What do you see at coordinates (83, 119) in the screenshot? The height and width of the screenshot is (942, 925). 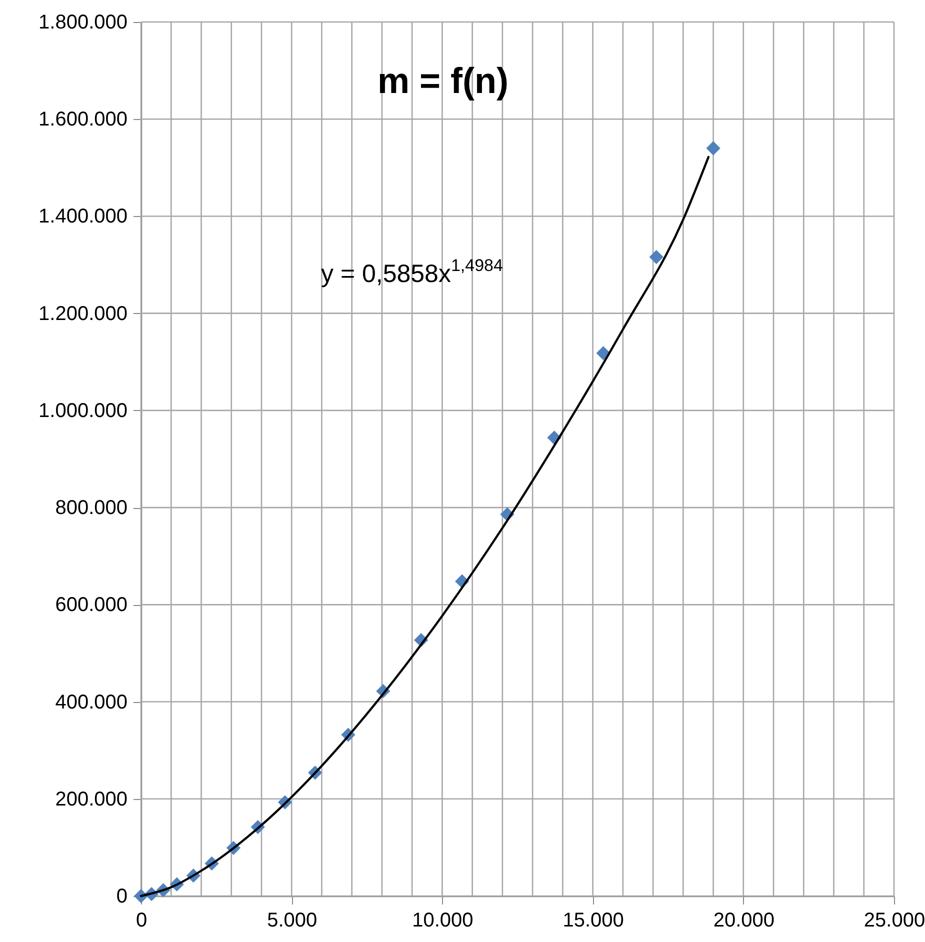 I see `y-tick-label: 1.600.000` at bounding box center [83, 119].